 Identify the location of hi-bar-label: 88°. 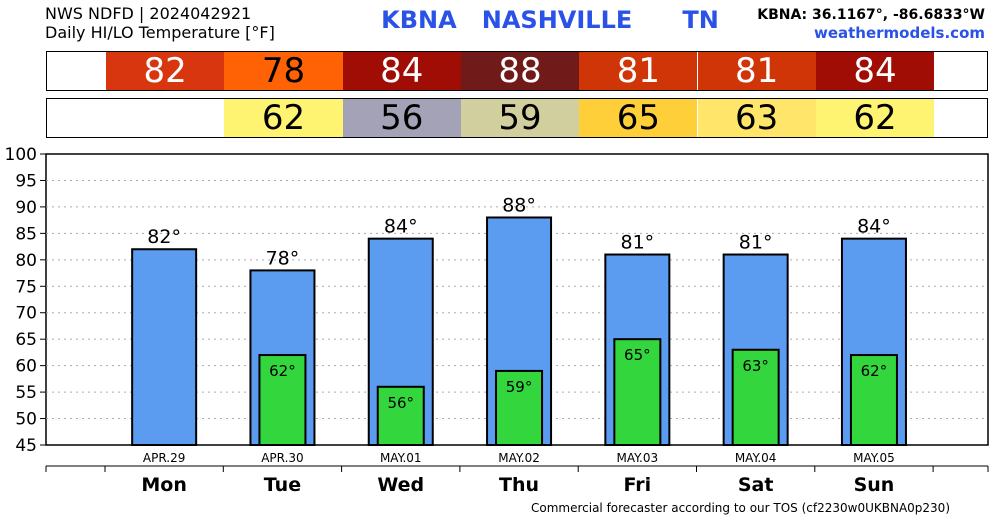
(519, 205).